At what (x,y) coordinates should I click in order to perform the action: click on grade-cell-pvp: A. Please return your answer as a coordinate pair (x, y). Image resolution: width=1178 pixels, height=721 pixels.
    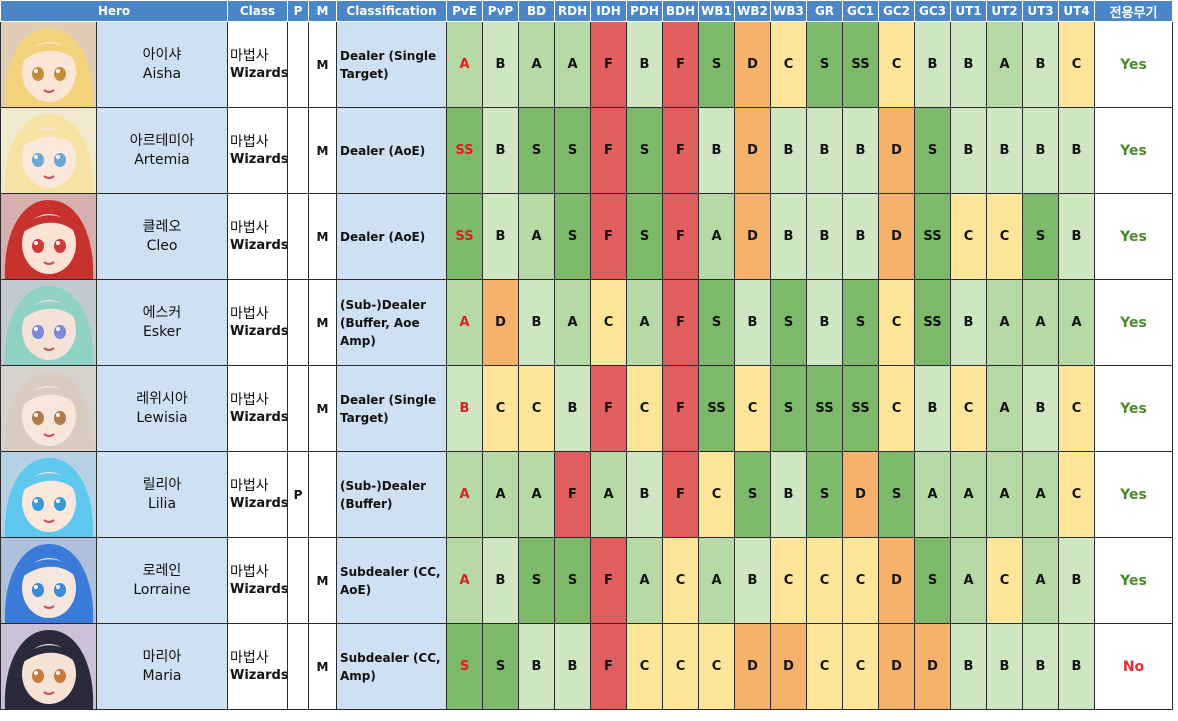
    Looking at the image, I should click on (500, 494).